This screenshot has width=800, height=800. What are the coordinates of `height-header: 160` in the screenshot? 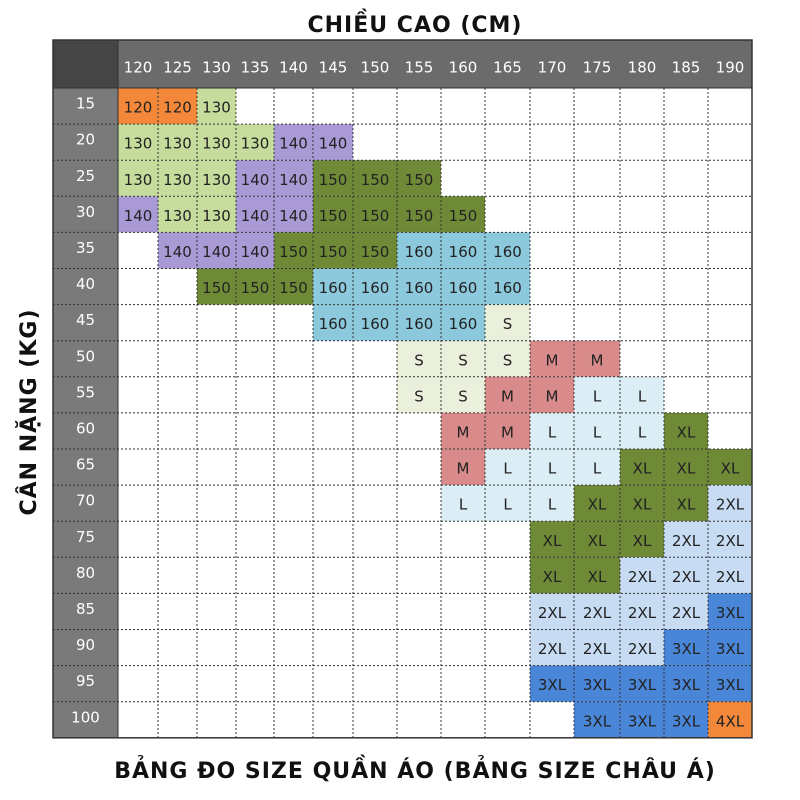 It's located at (463, 68).